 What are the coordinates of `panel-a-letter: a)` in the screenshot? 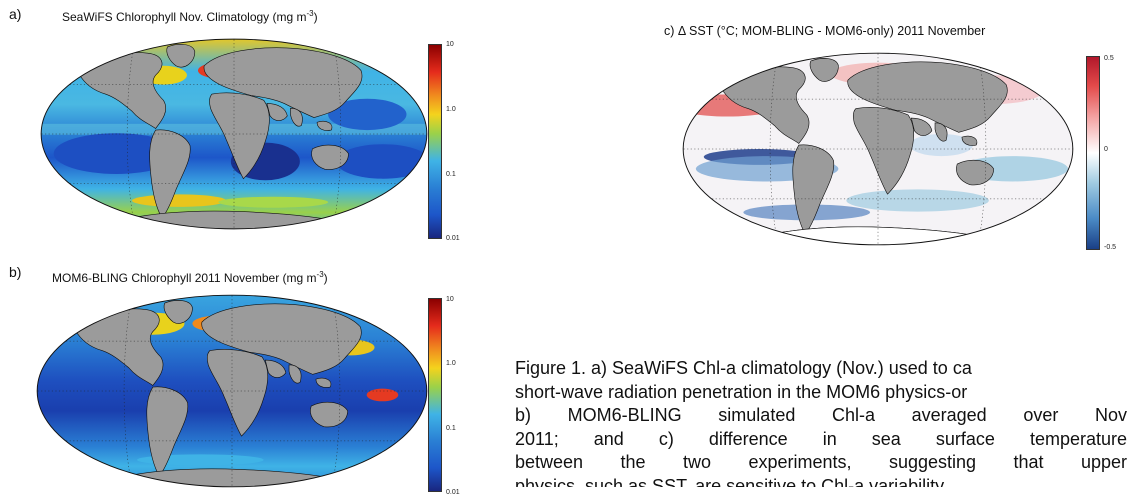 It's located at (15, 14).